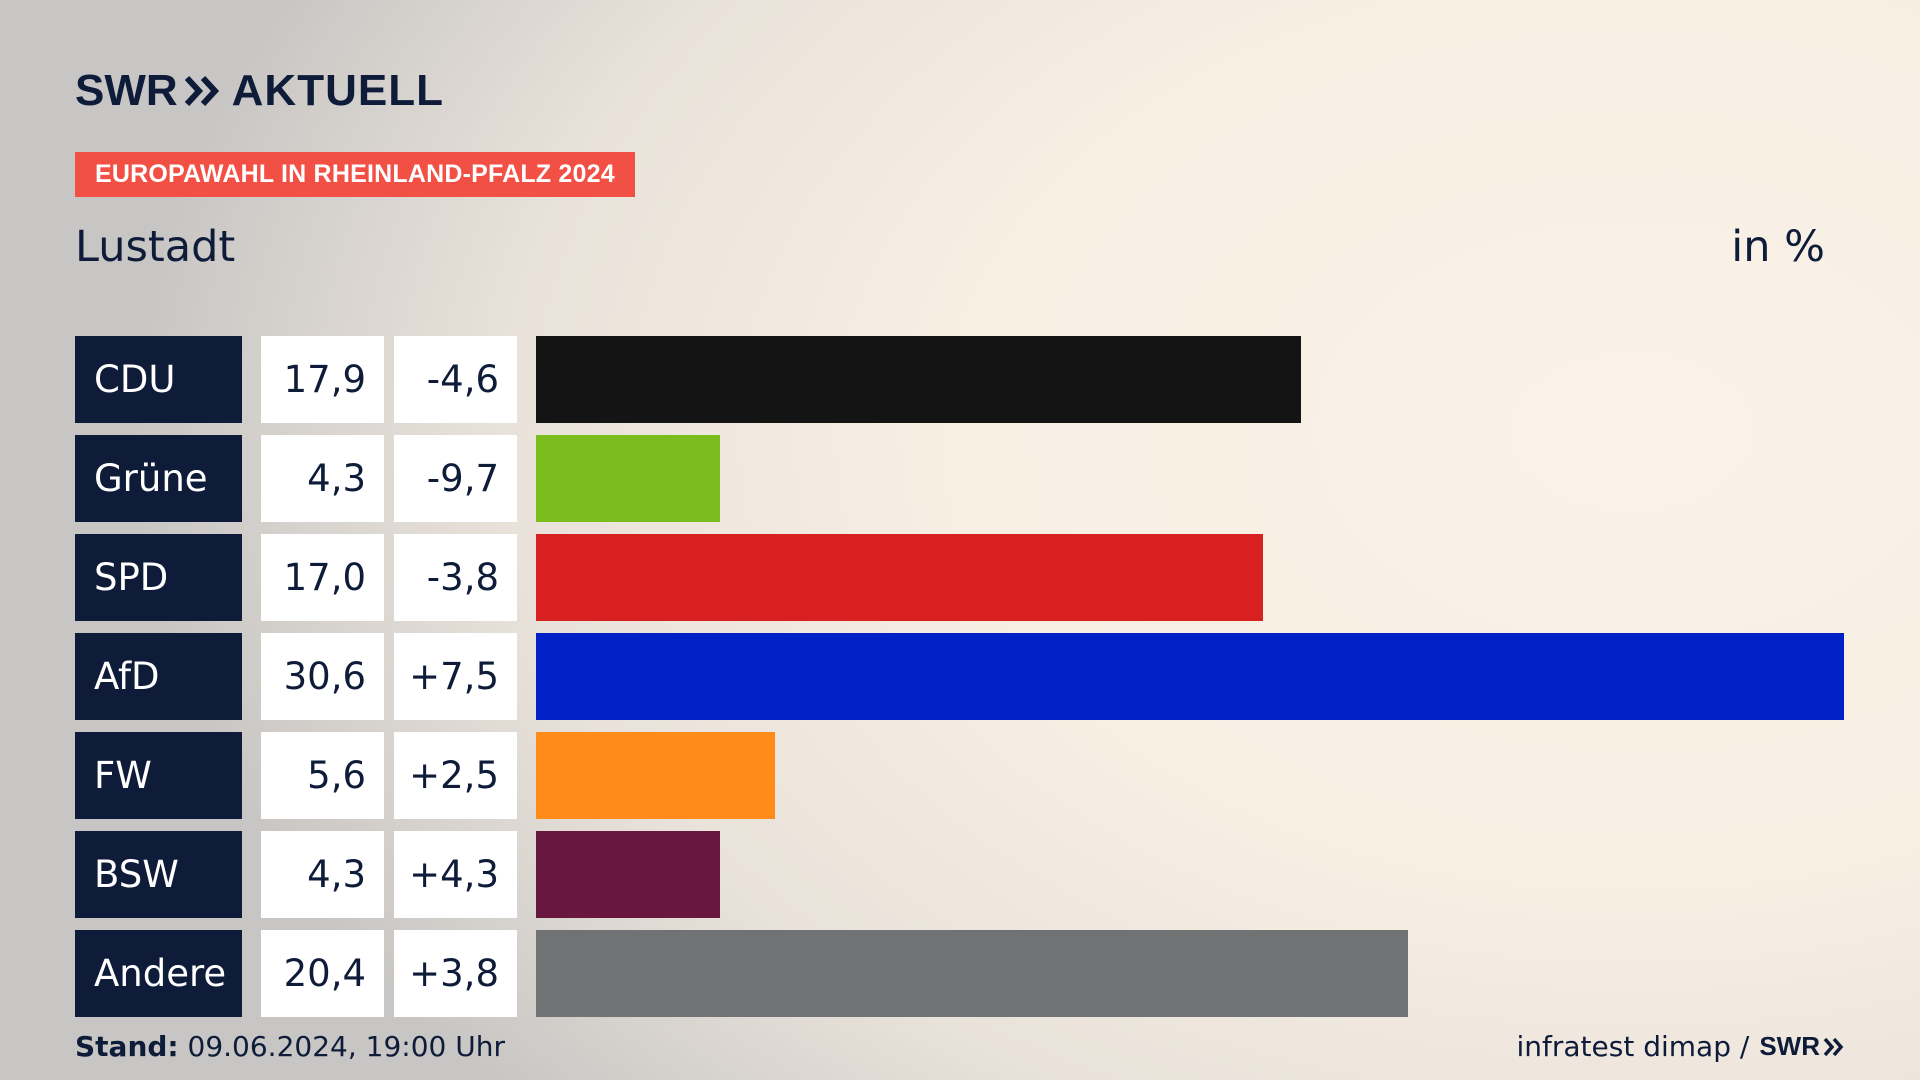 This screenshot has width=1920, height=1080. I want to click on swr-small-logo: SWR, so click(1802, 1046).